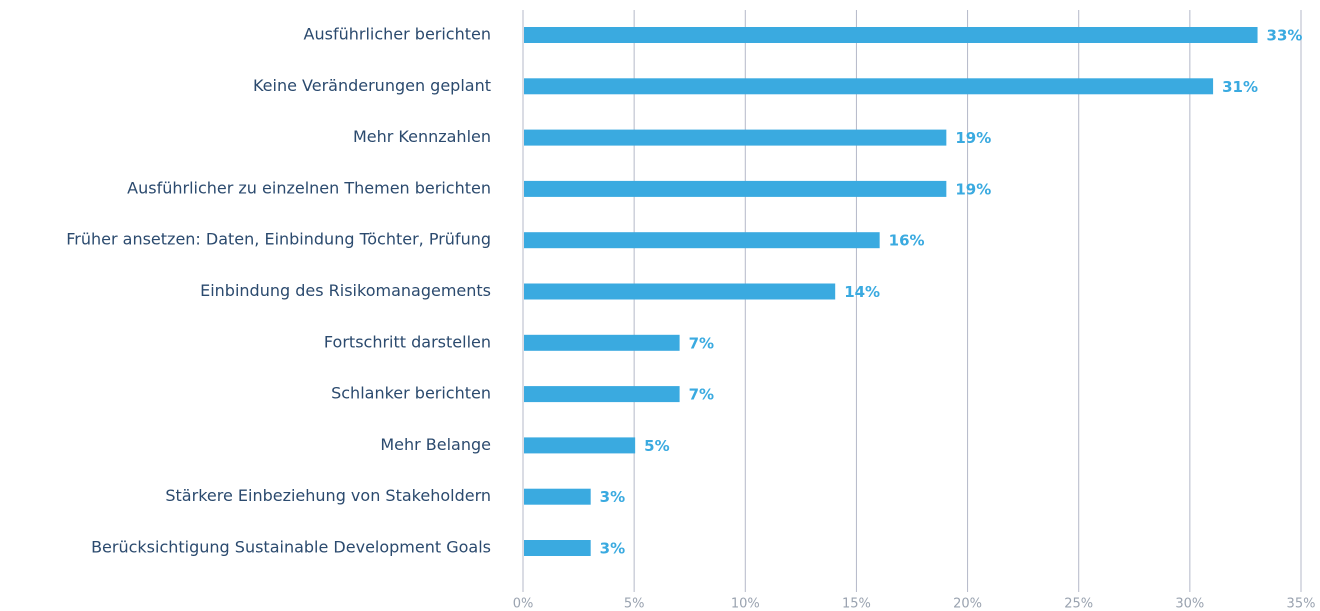 This screenshot has height=611, width=1320. I want to click on x-tick-label: 5%, so click(634, 604).